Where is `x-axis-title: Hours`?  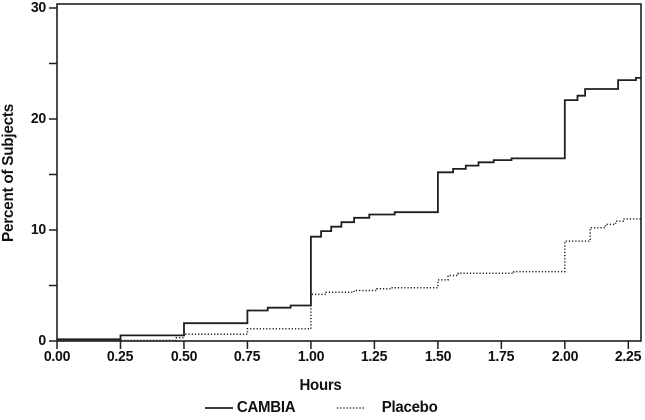
x-axis-title: Hours is located at coordinates (320, 385).